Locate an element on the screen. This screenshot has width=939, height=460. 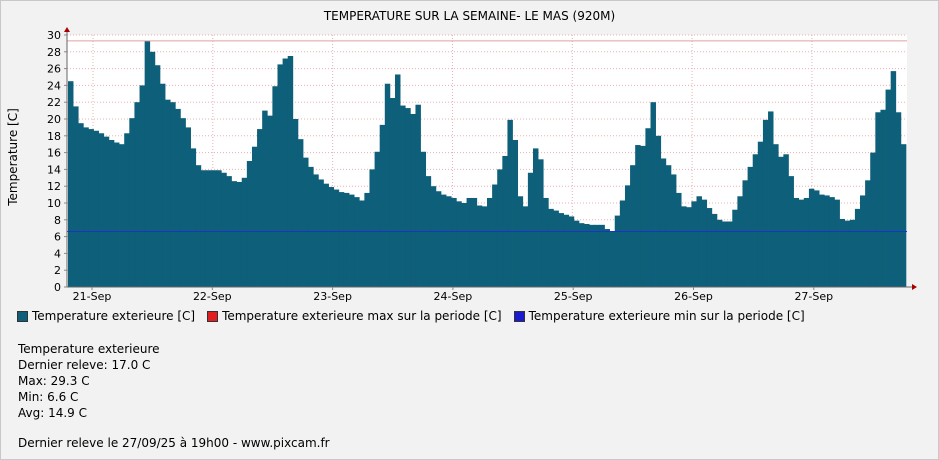
y-tick-label: 30 is located at coordinates (54, 35).